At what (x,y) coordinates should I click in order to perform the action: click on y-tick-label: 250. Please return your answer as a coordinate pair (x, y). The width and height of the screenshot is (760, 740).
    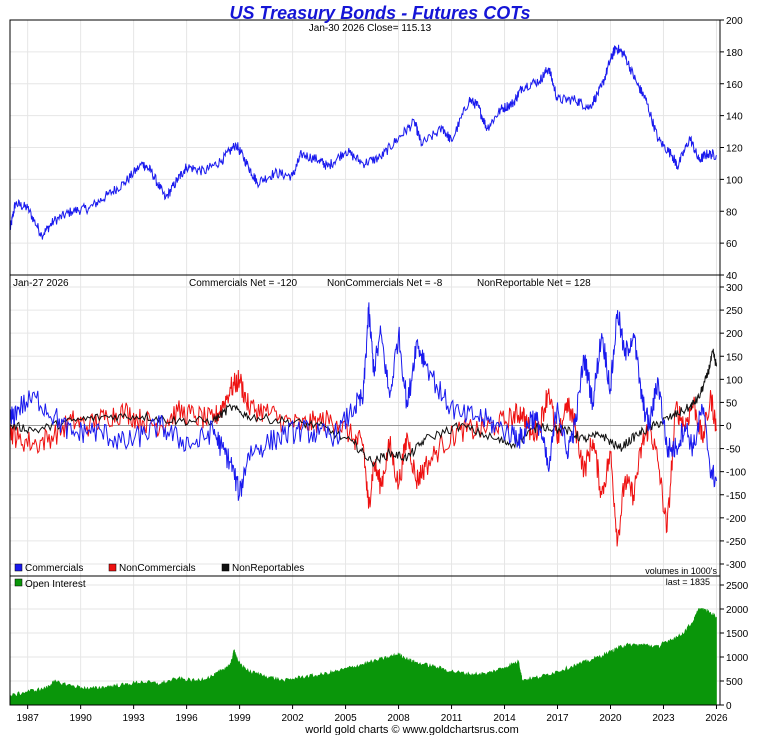
    Looking at the image, I should click on (734, 311).